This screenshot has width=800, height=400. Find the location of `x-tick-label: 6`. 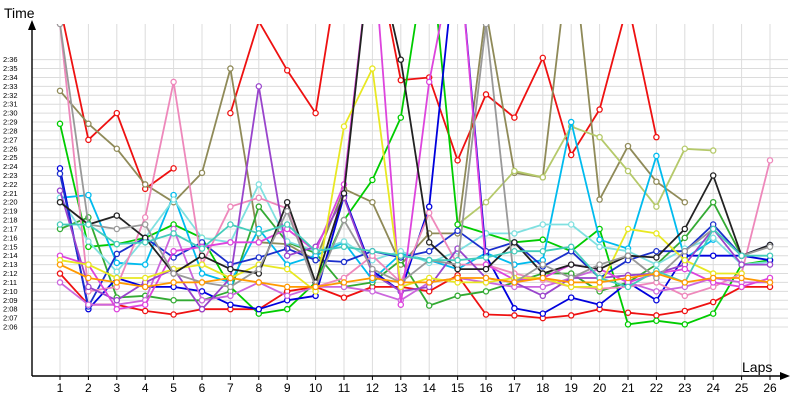

x-tick-label: 6 is located at coordinates (202, 388).